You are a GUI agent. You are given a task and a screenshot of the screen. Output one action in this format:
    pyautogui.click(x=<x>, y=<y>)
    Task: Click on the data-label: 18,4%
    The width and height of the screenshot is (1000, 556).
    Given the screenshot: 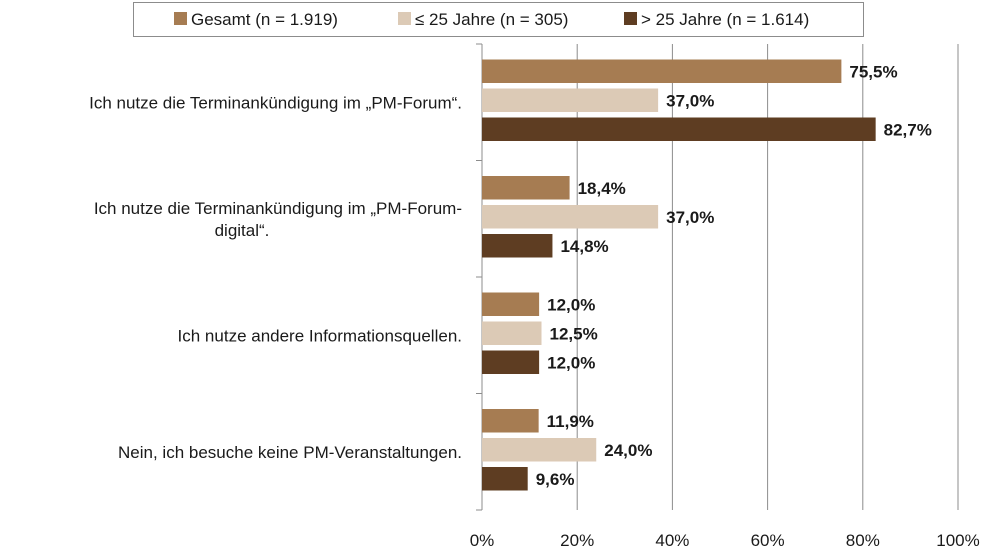 What is the action you would take?
    pyautogui.click(x=602, y=188)
    